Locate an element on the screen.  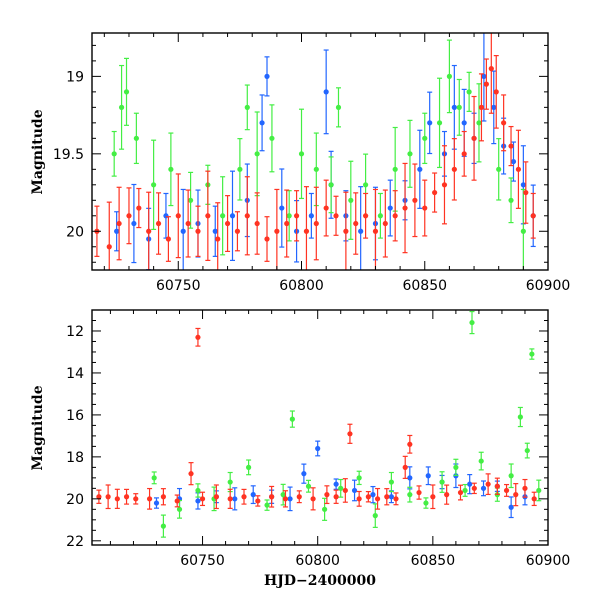
bottom-y-tick-label: 14 is located at coordinates (75, 374).